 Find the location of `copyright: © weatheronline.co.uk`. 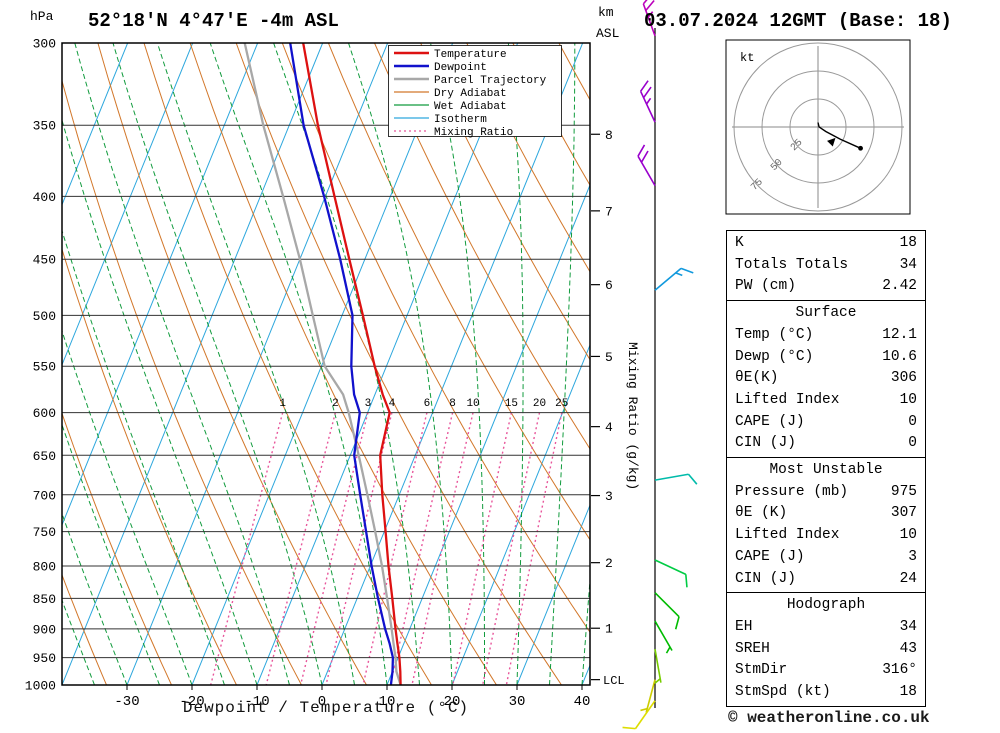

copyright: © weatheronline.co.uk is located at coordinates (829, 718).